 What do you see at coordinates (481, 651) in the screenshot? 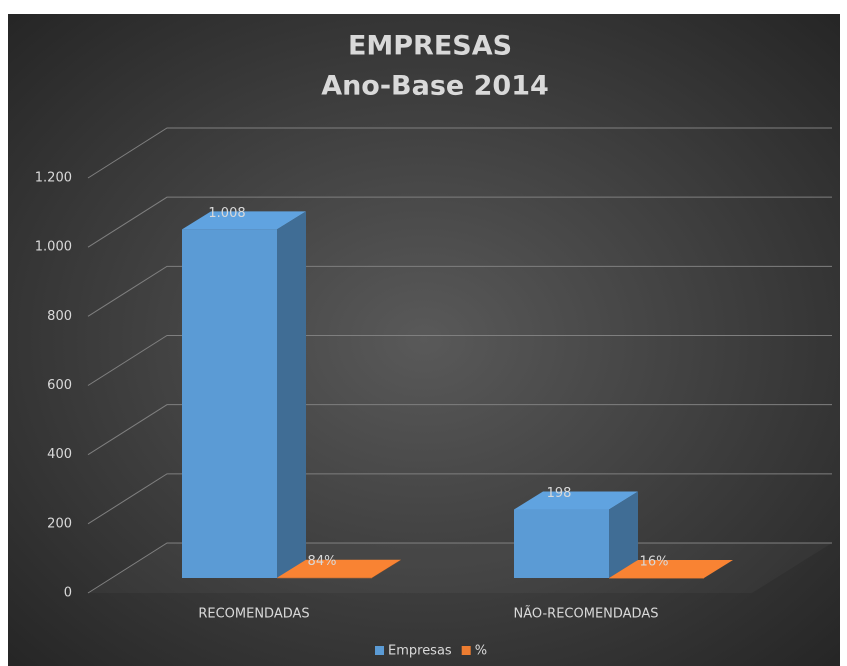
I see `legend-label: %` at bounding box center [481, 651].